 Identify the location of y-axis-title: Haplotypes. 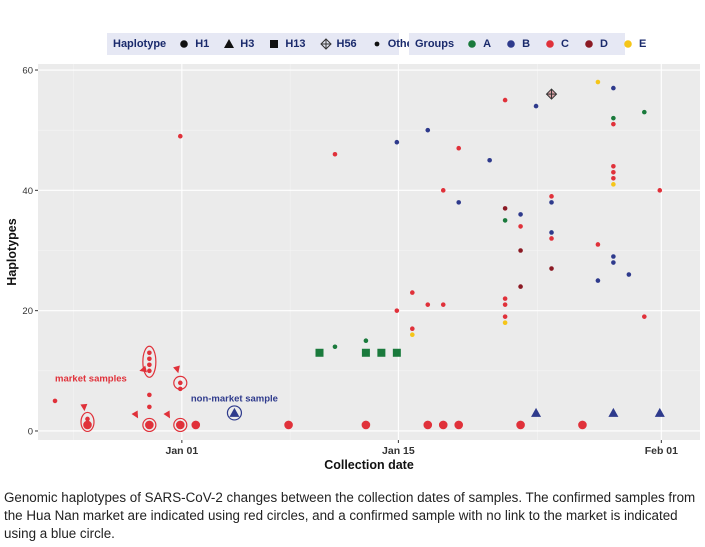
(12, 251).